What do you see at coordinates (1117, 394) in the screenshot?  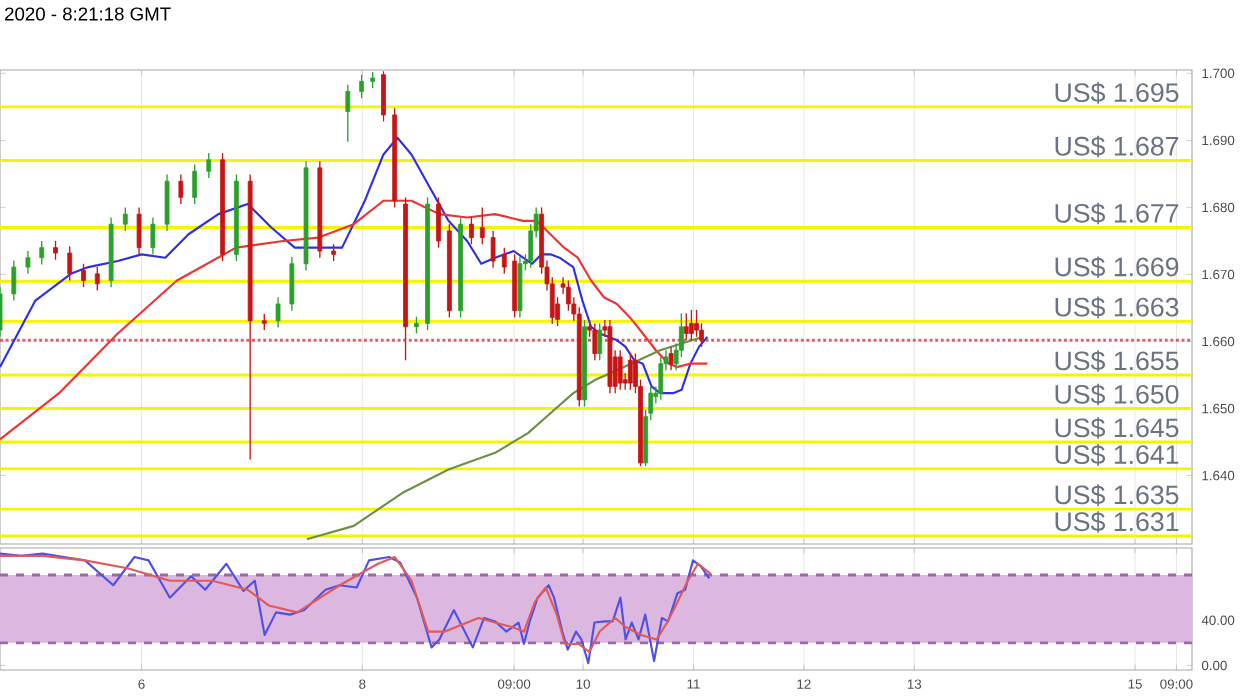 I see `ref-line-label: US$ 1.650` at bounding box center [1117, 394].